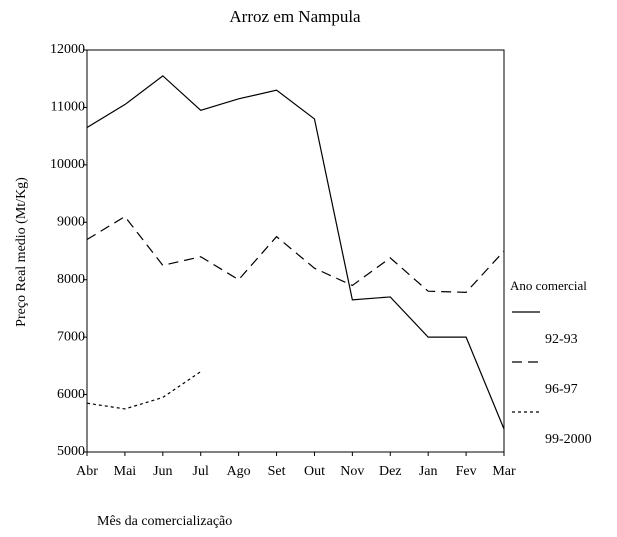 The image size is (617, 537). Describe the element at coordinates (71, 394) in the screenshot. I see `y-tick-label: 6000` at that location.